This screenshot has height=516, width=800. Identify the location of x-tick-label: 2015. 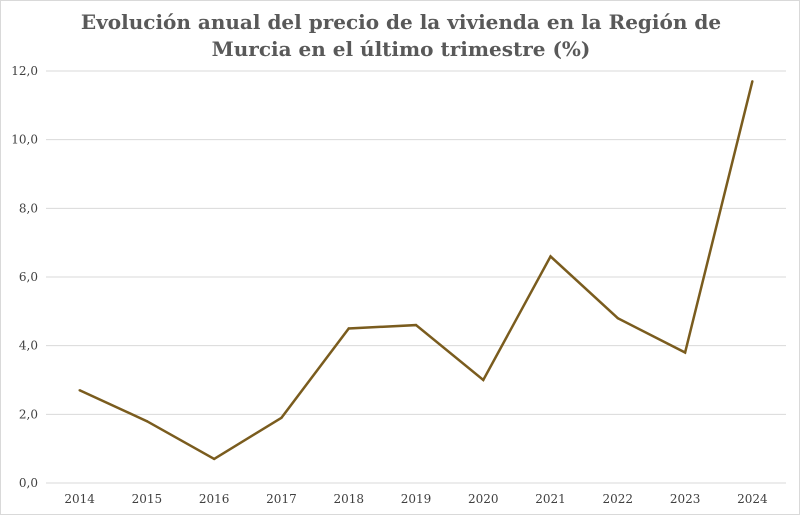
(147, 499).